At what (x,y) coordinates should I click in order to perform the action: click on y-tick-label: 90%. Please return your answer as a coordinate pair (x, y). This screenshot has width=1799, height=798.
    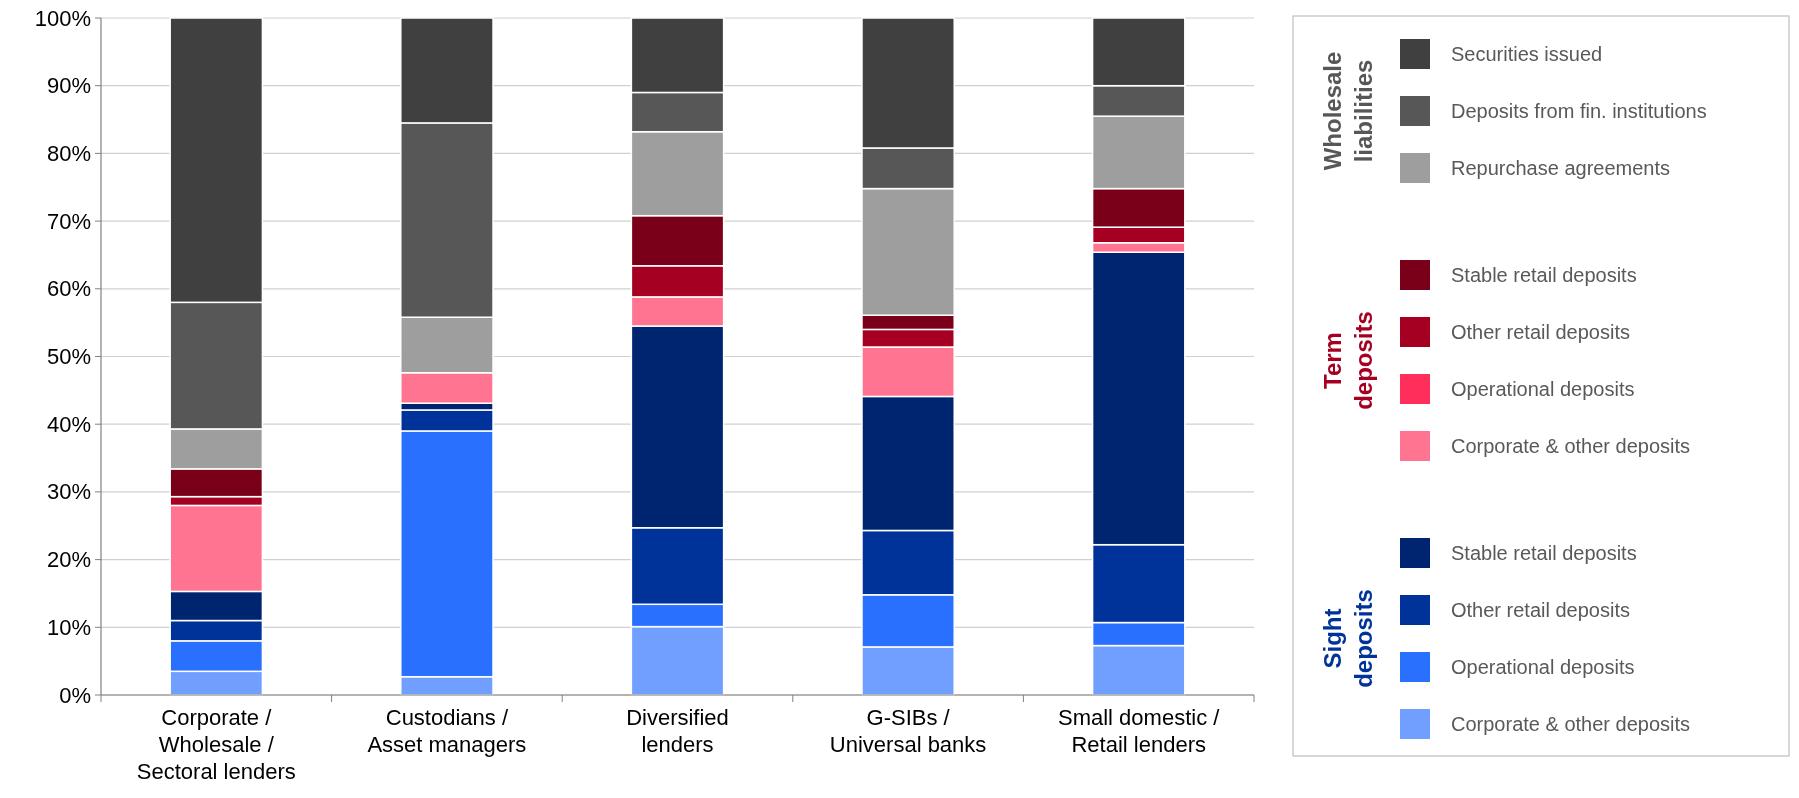
    Looking at the image, I should click on (68, 86).